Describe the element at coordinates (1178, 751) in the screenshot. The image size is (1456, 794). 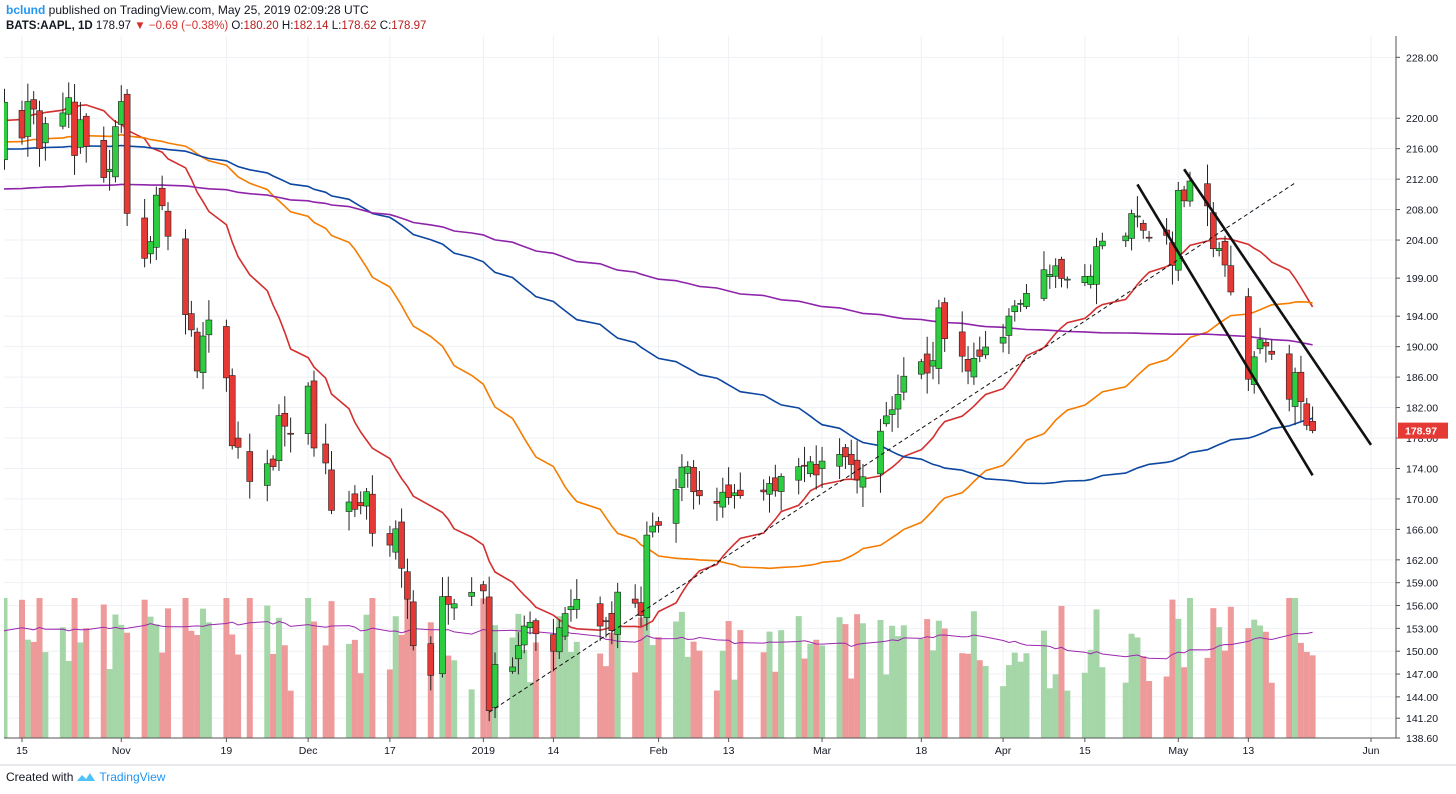
I see `time-tick-label: May` at that location.